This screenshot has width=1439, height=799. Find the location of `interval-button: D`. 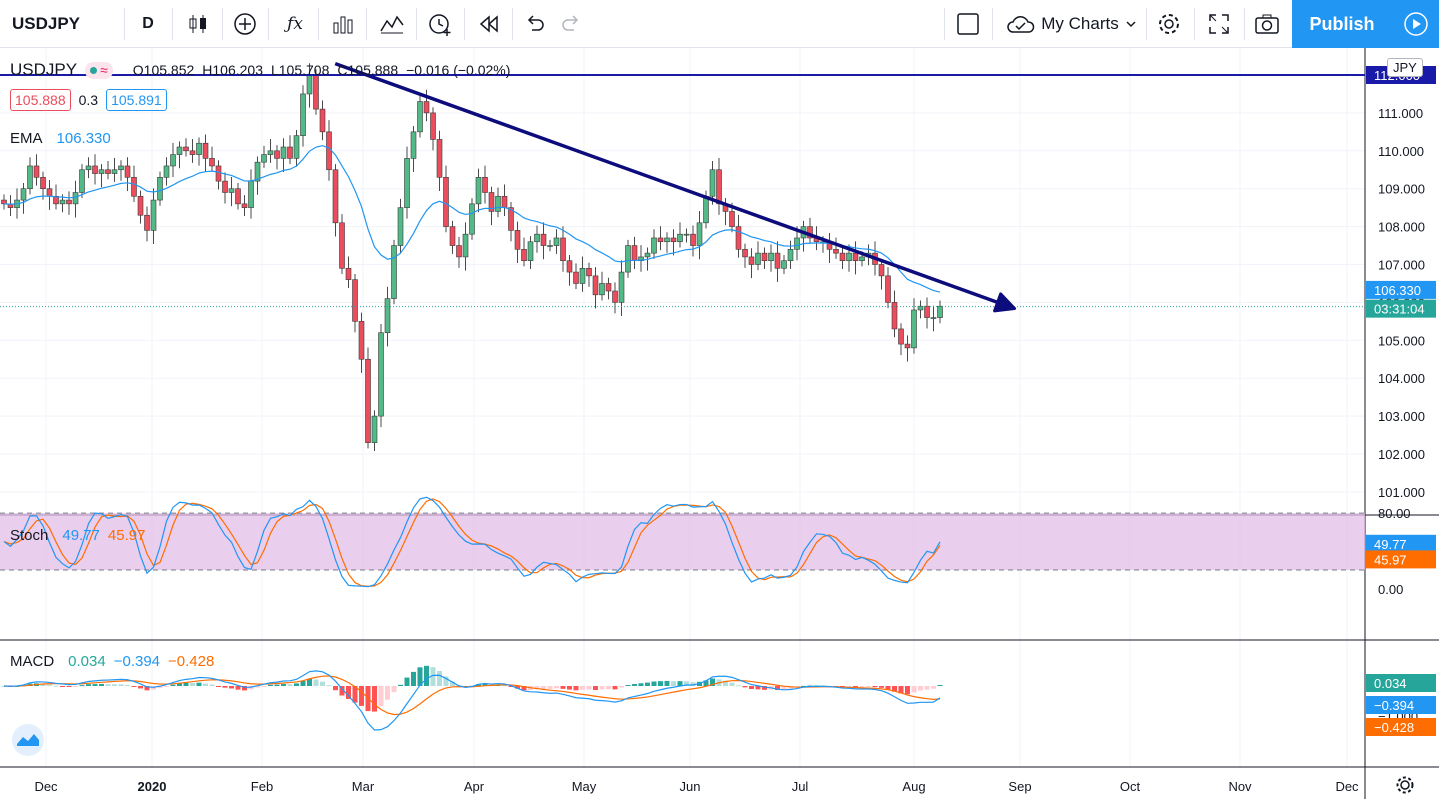

interval-button: D is located at coordinates (148, 23).